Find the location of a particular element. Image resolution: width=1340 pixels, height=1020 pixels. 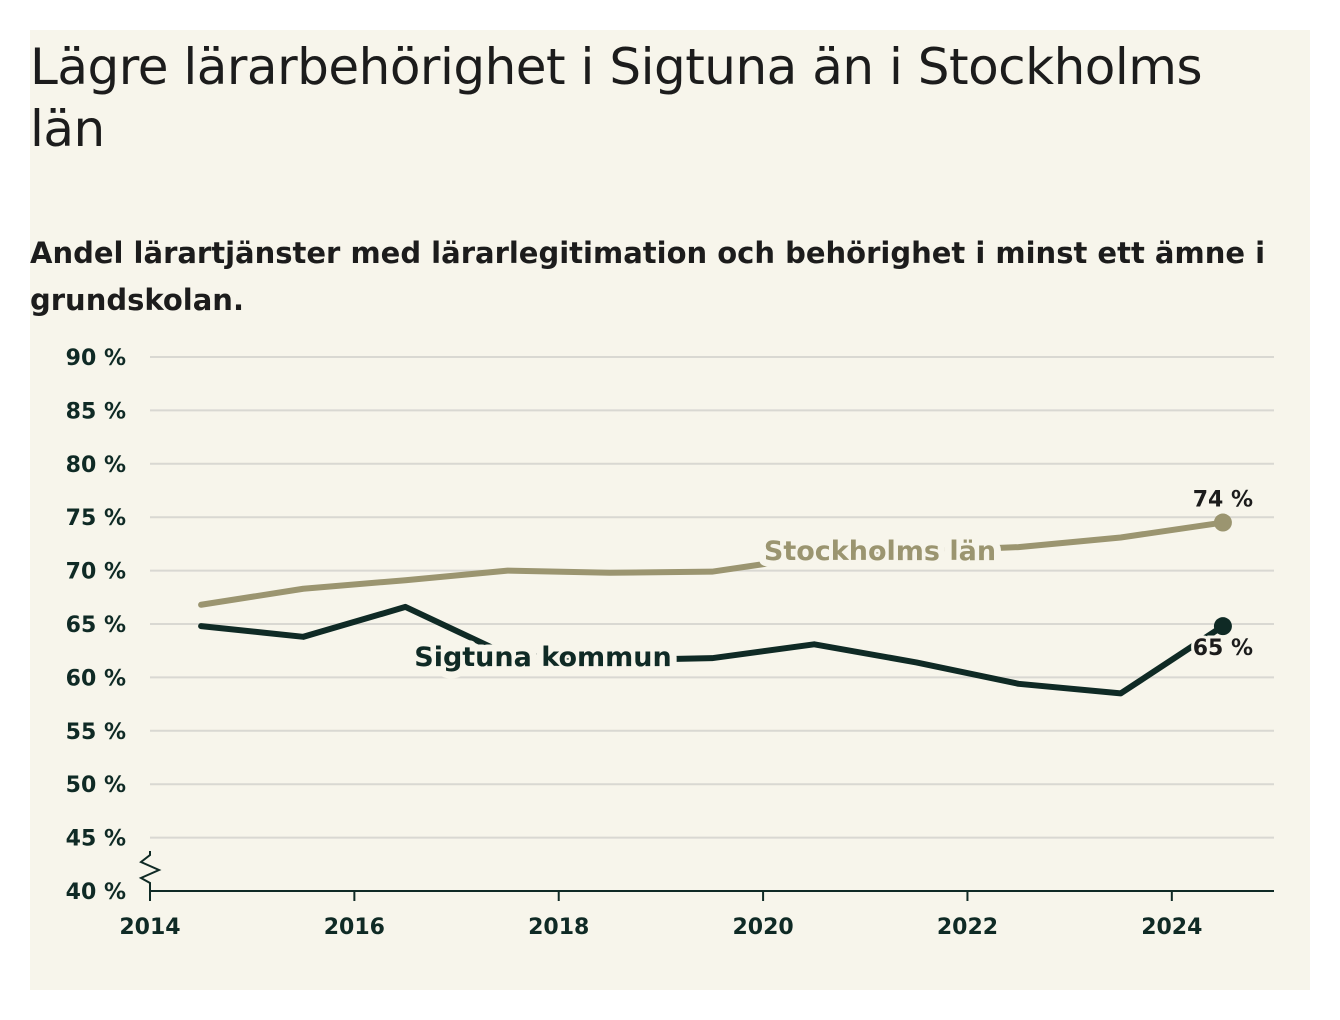

series-labels: Stockholms län Sigtuna kommun 74 % 65 % is located at coordinates (831, 582).